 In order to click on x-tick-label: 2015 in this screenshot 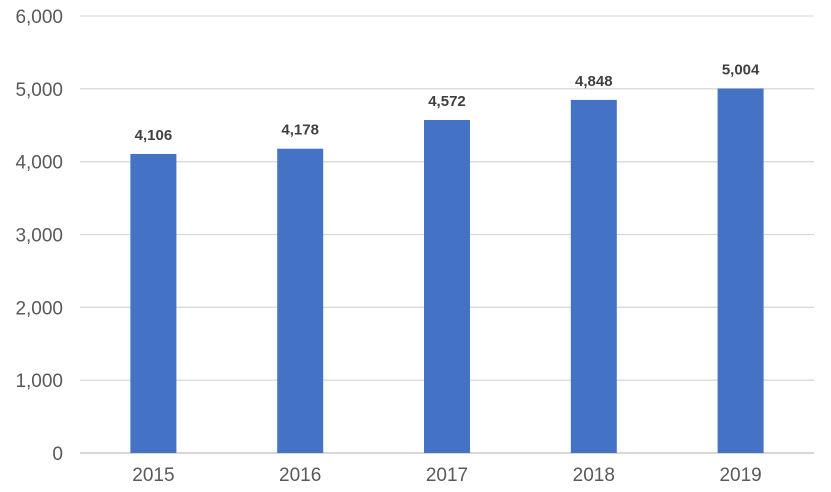, I will do `click(153, 475)`.